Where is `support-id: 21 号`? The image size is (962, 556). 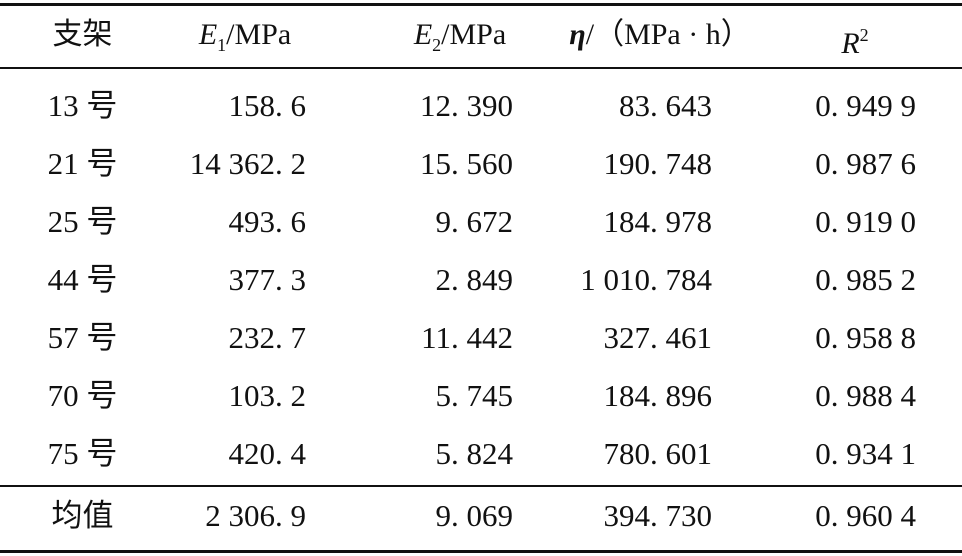 support-id: 21 号 is located at coordinates (82, 163).